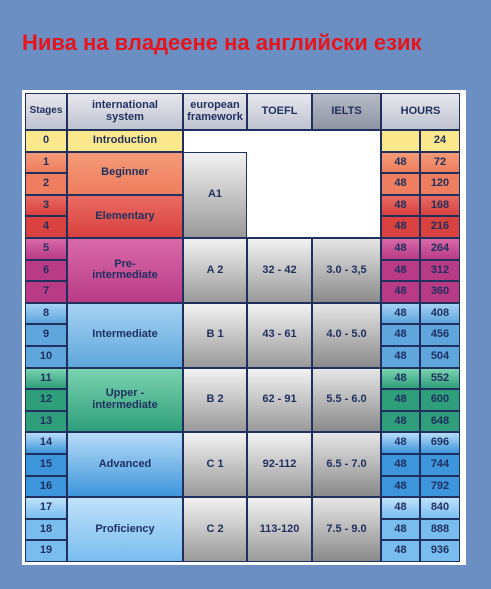  What do you see at coordinates (215, 335) in the screenshot?
I see `framework-cell: B 1` at bounding box center [215, 335].